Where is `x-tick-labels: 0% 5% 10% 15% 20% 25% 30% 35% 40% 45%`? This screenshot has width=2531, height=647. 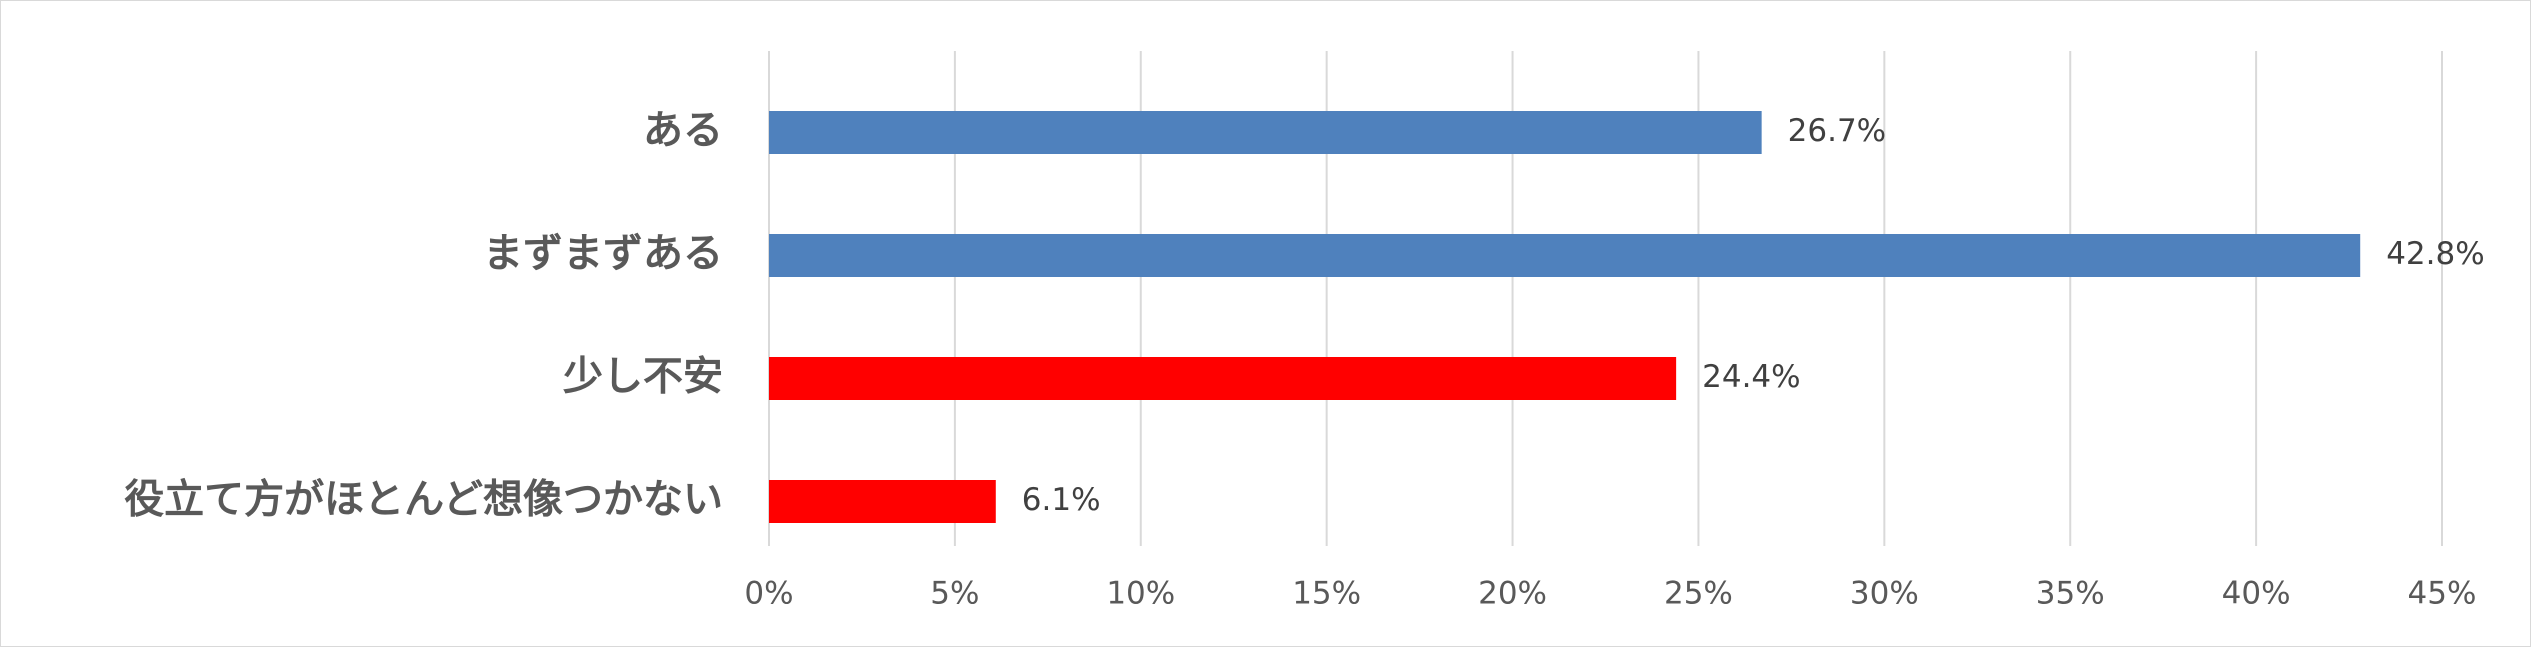
x-tick-labels: 0% 5% 10% 15% 20% 25% 30% 35% 40% 45% is located at coordinates (1610, 594).